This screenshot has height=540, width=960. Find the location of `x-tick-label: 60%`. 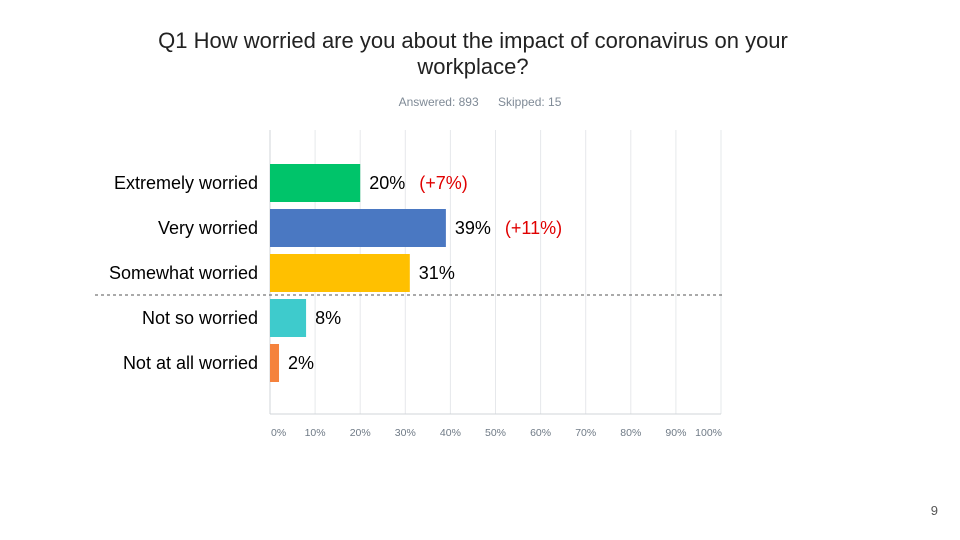

x-tick-label: 60% is located at coordinates (540, 433).